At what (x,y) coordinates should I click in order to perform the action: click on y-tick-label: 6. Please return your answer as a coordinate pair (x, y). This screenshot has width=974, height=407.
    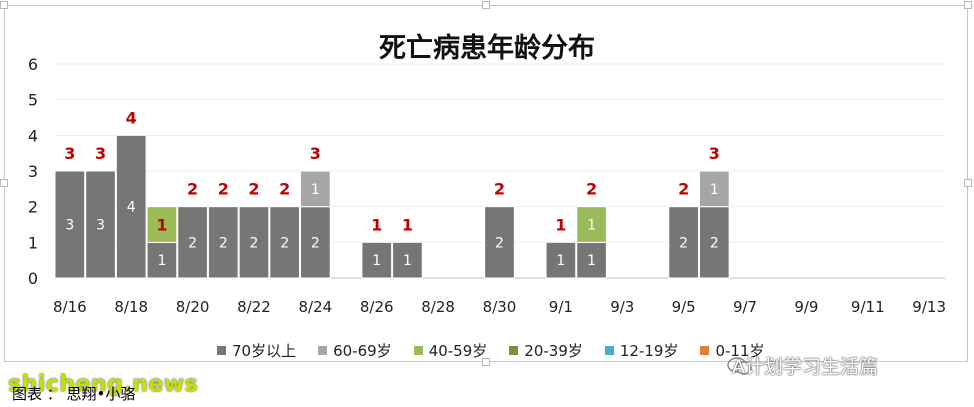
    Looking at the image, I should click on (33, 64).